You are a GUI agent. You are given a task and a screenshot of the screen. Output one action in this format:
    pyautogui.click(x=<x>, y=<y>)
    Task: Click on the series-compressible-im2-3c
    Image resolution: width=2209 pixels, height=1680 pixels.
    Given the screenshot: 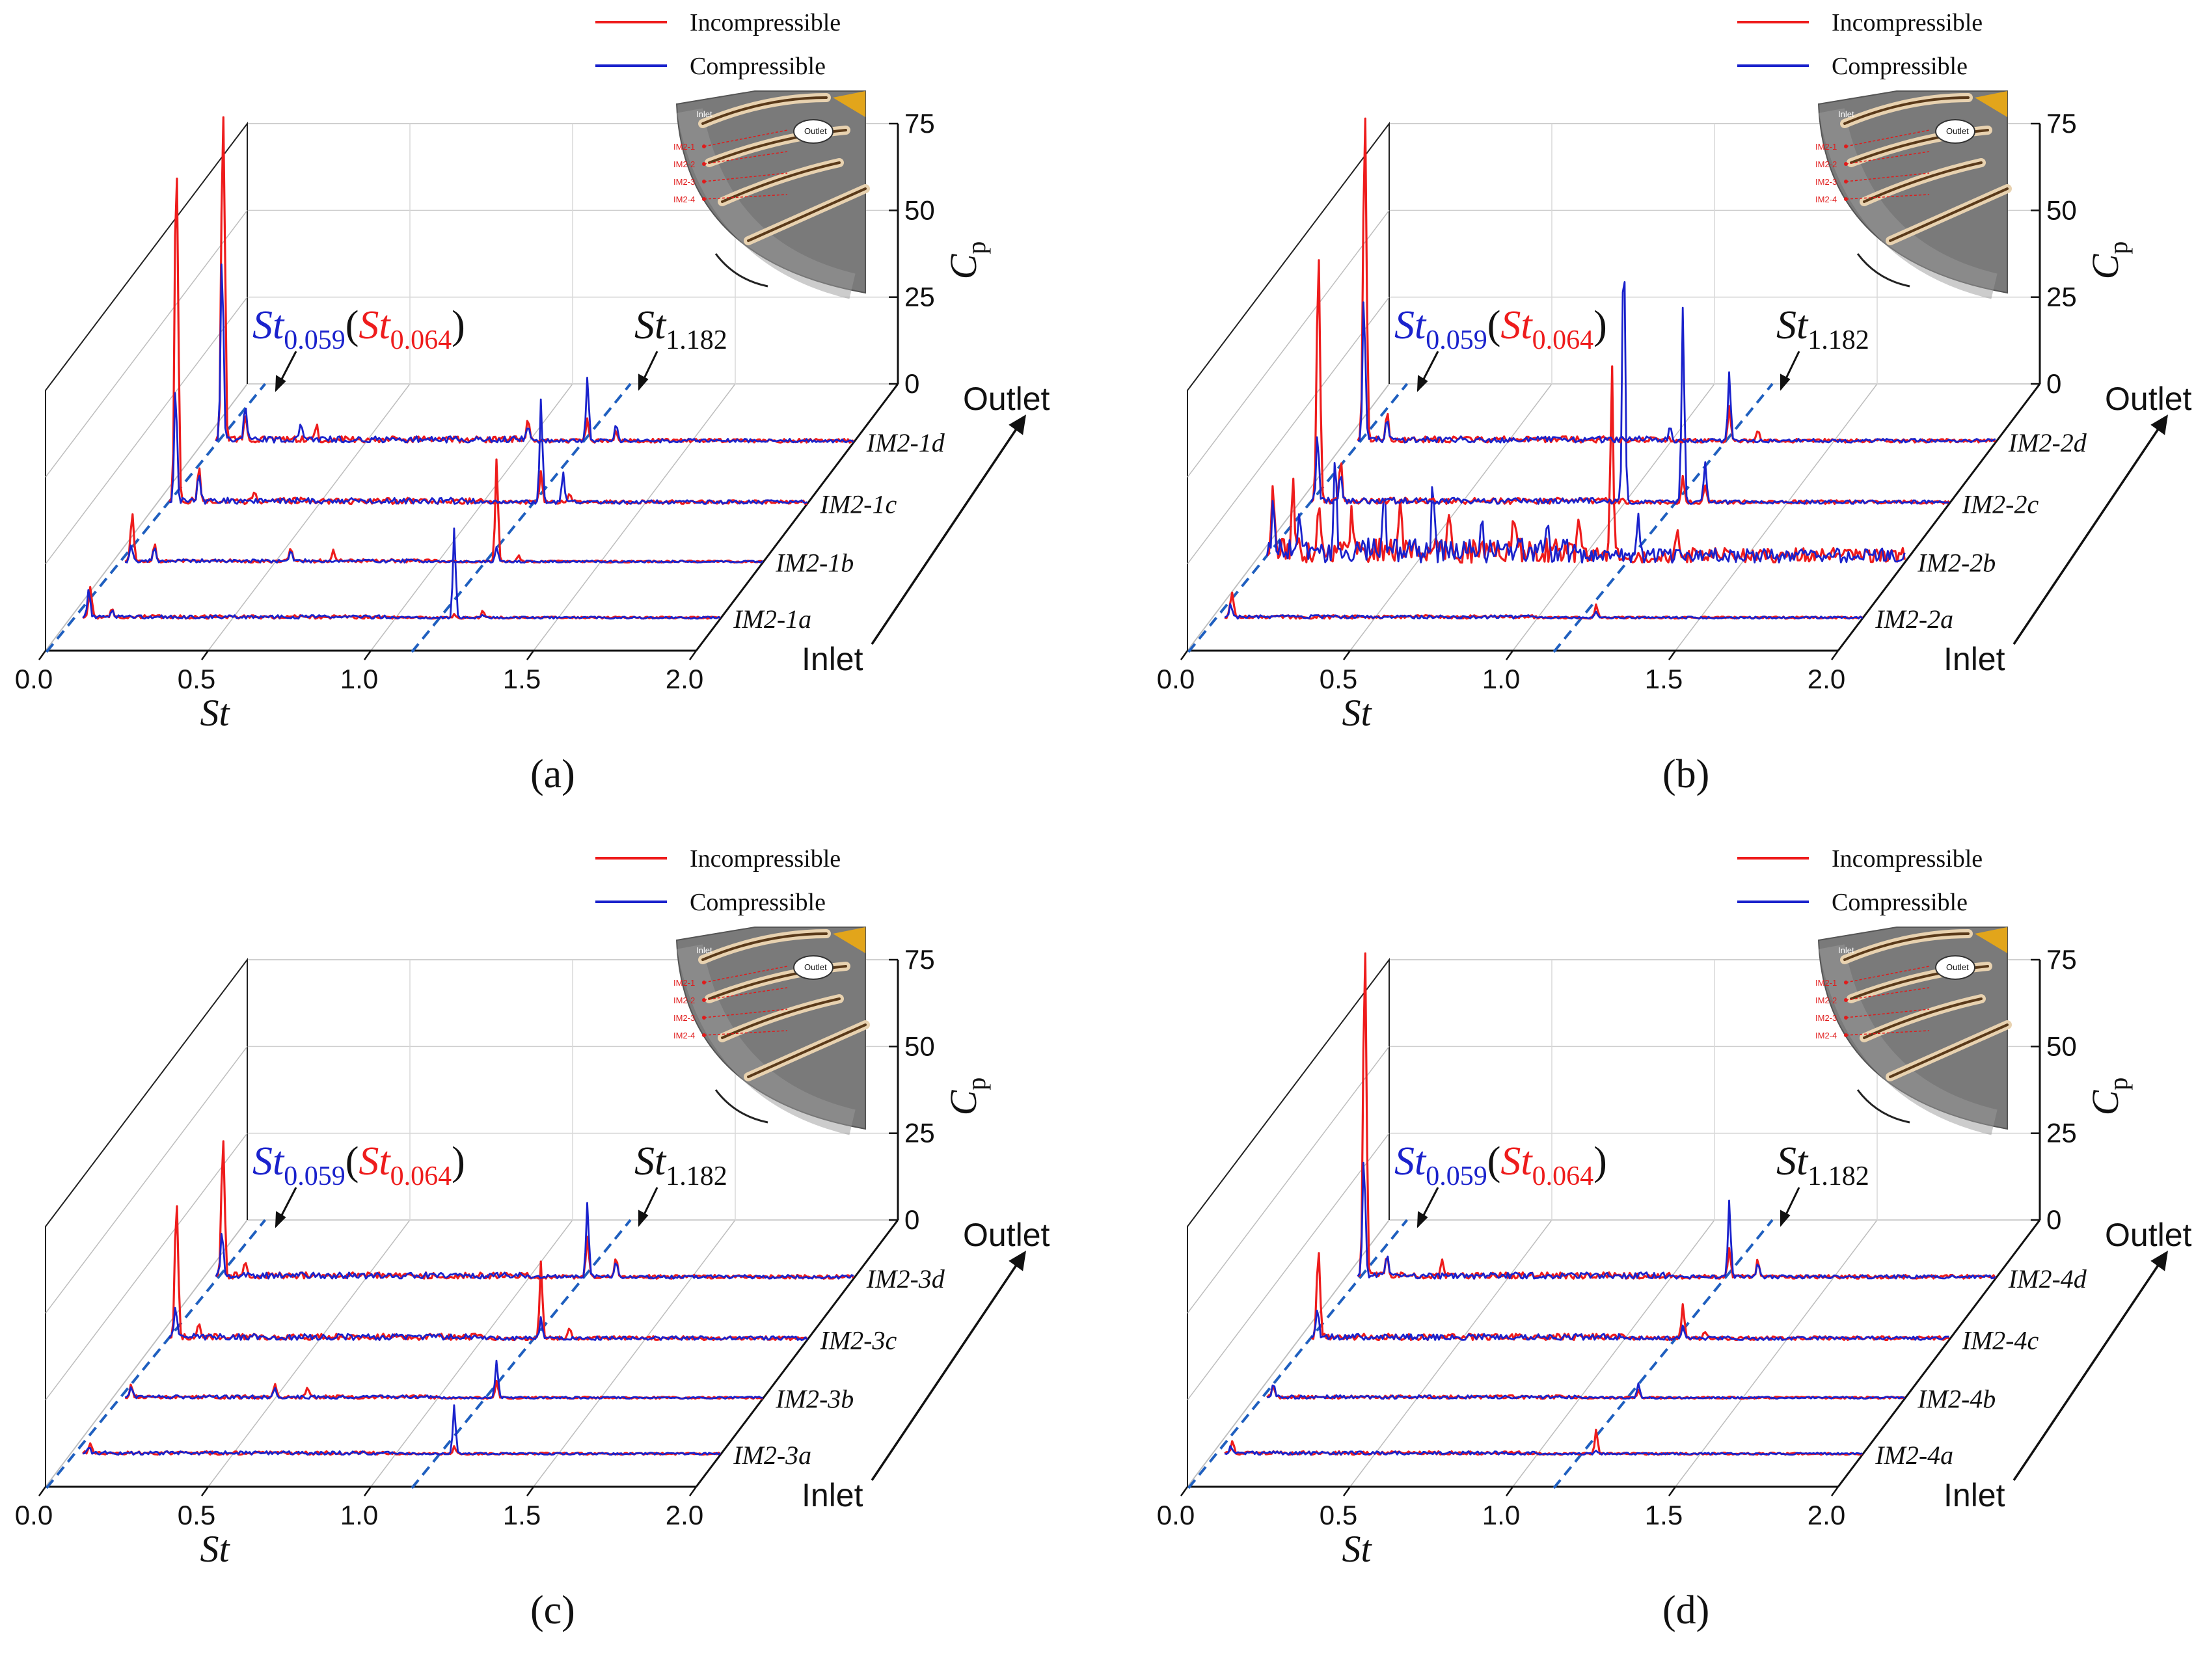 What is the action you would take?
    pyautogui.click(x=488, y=1324)
    